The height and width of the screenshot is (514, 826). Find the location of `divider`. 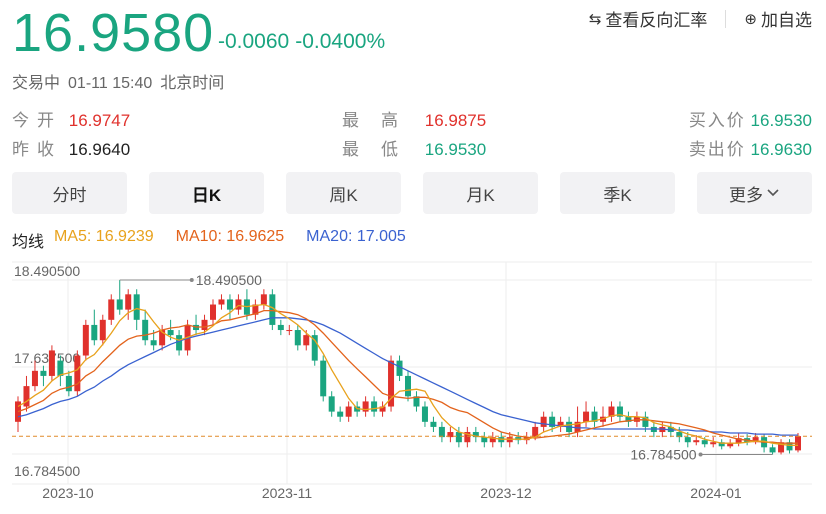

divider is located at coordinates (726, 18).